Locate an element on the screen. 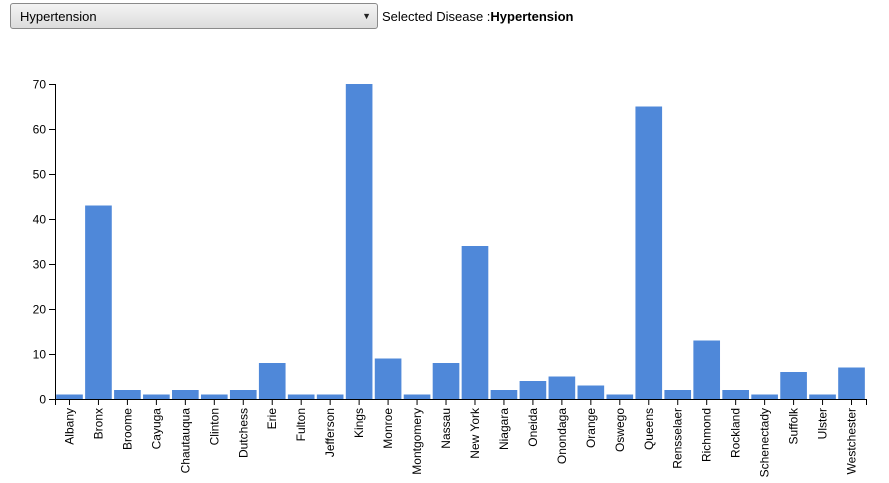 This screenshot has height=483, width=889. y-tick: 70 is located at coordinates (44, 85).